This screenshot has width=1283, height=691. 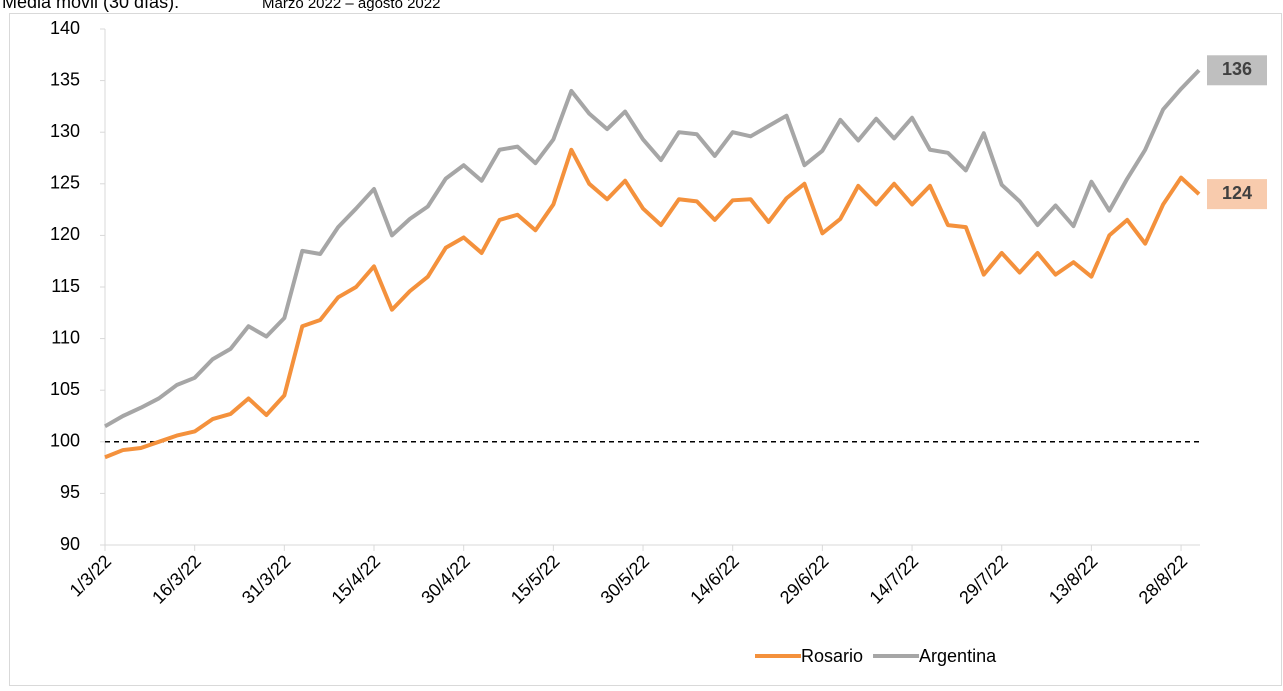 What do you see at coordinates (70, 544) in the screenshot?
I see `y-tick-label: 90` at bounding box center [70, 544].